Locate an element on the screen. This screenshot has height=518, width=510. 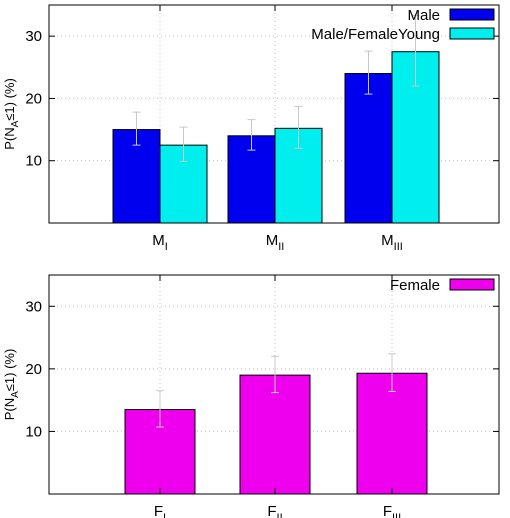
x-tick-label-2: MIII is located at coordinates (392, 242).